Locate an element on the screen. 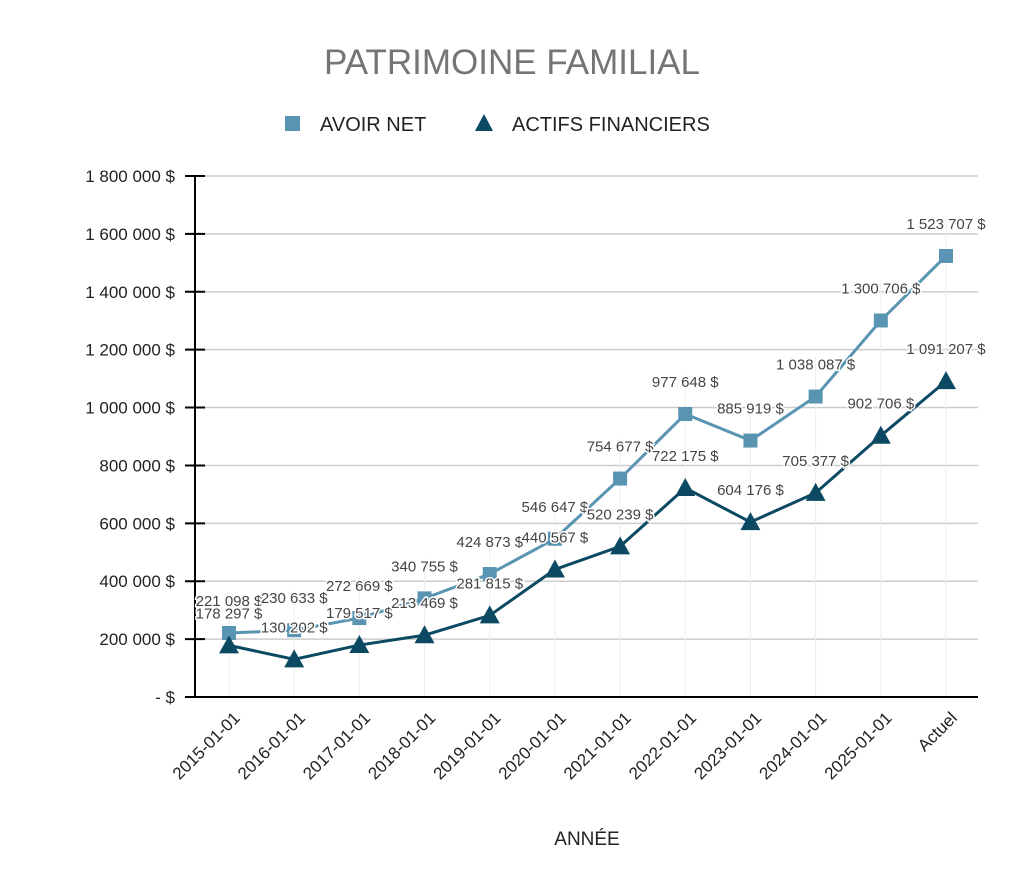 This screenshot has height=895, width=1024. x-tick-label: 2017-01-01 is located at coordinates (336, 745).